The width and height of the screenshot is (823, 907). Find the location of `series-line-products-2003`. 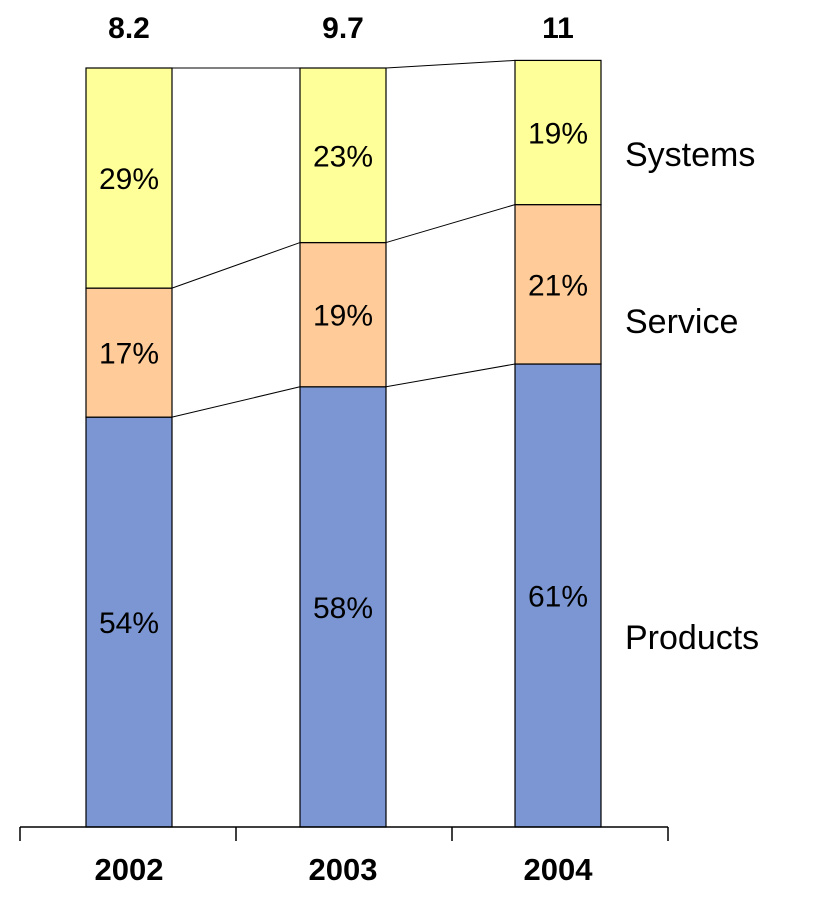

series-line-products-2003 is located at coordinates (450, 375).